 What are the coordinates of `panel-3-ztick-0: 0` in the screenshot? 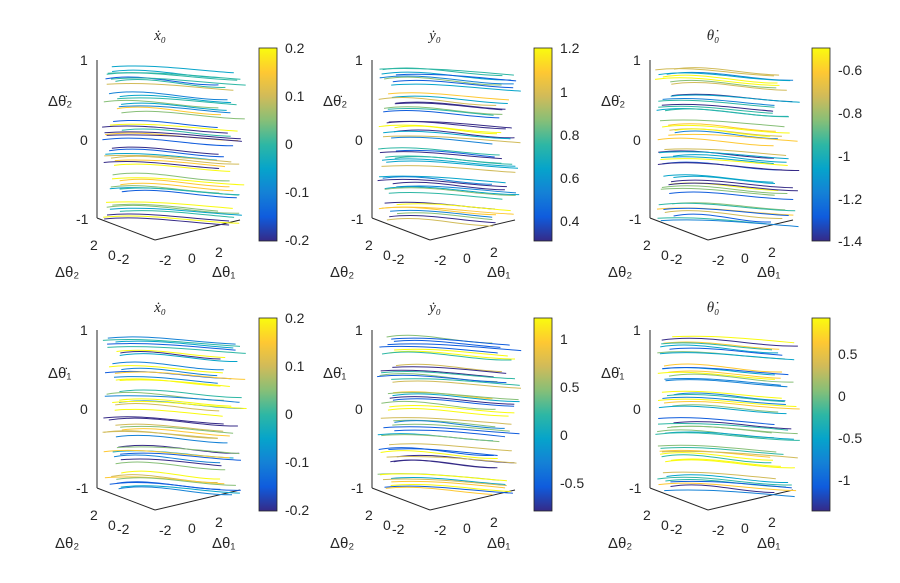 It's located at (637, 140).